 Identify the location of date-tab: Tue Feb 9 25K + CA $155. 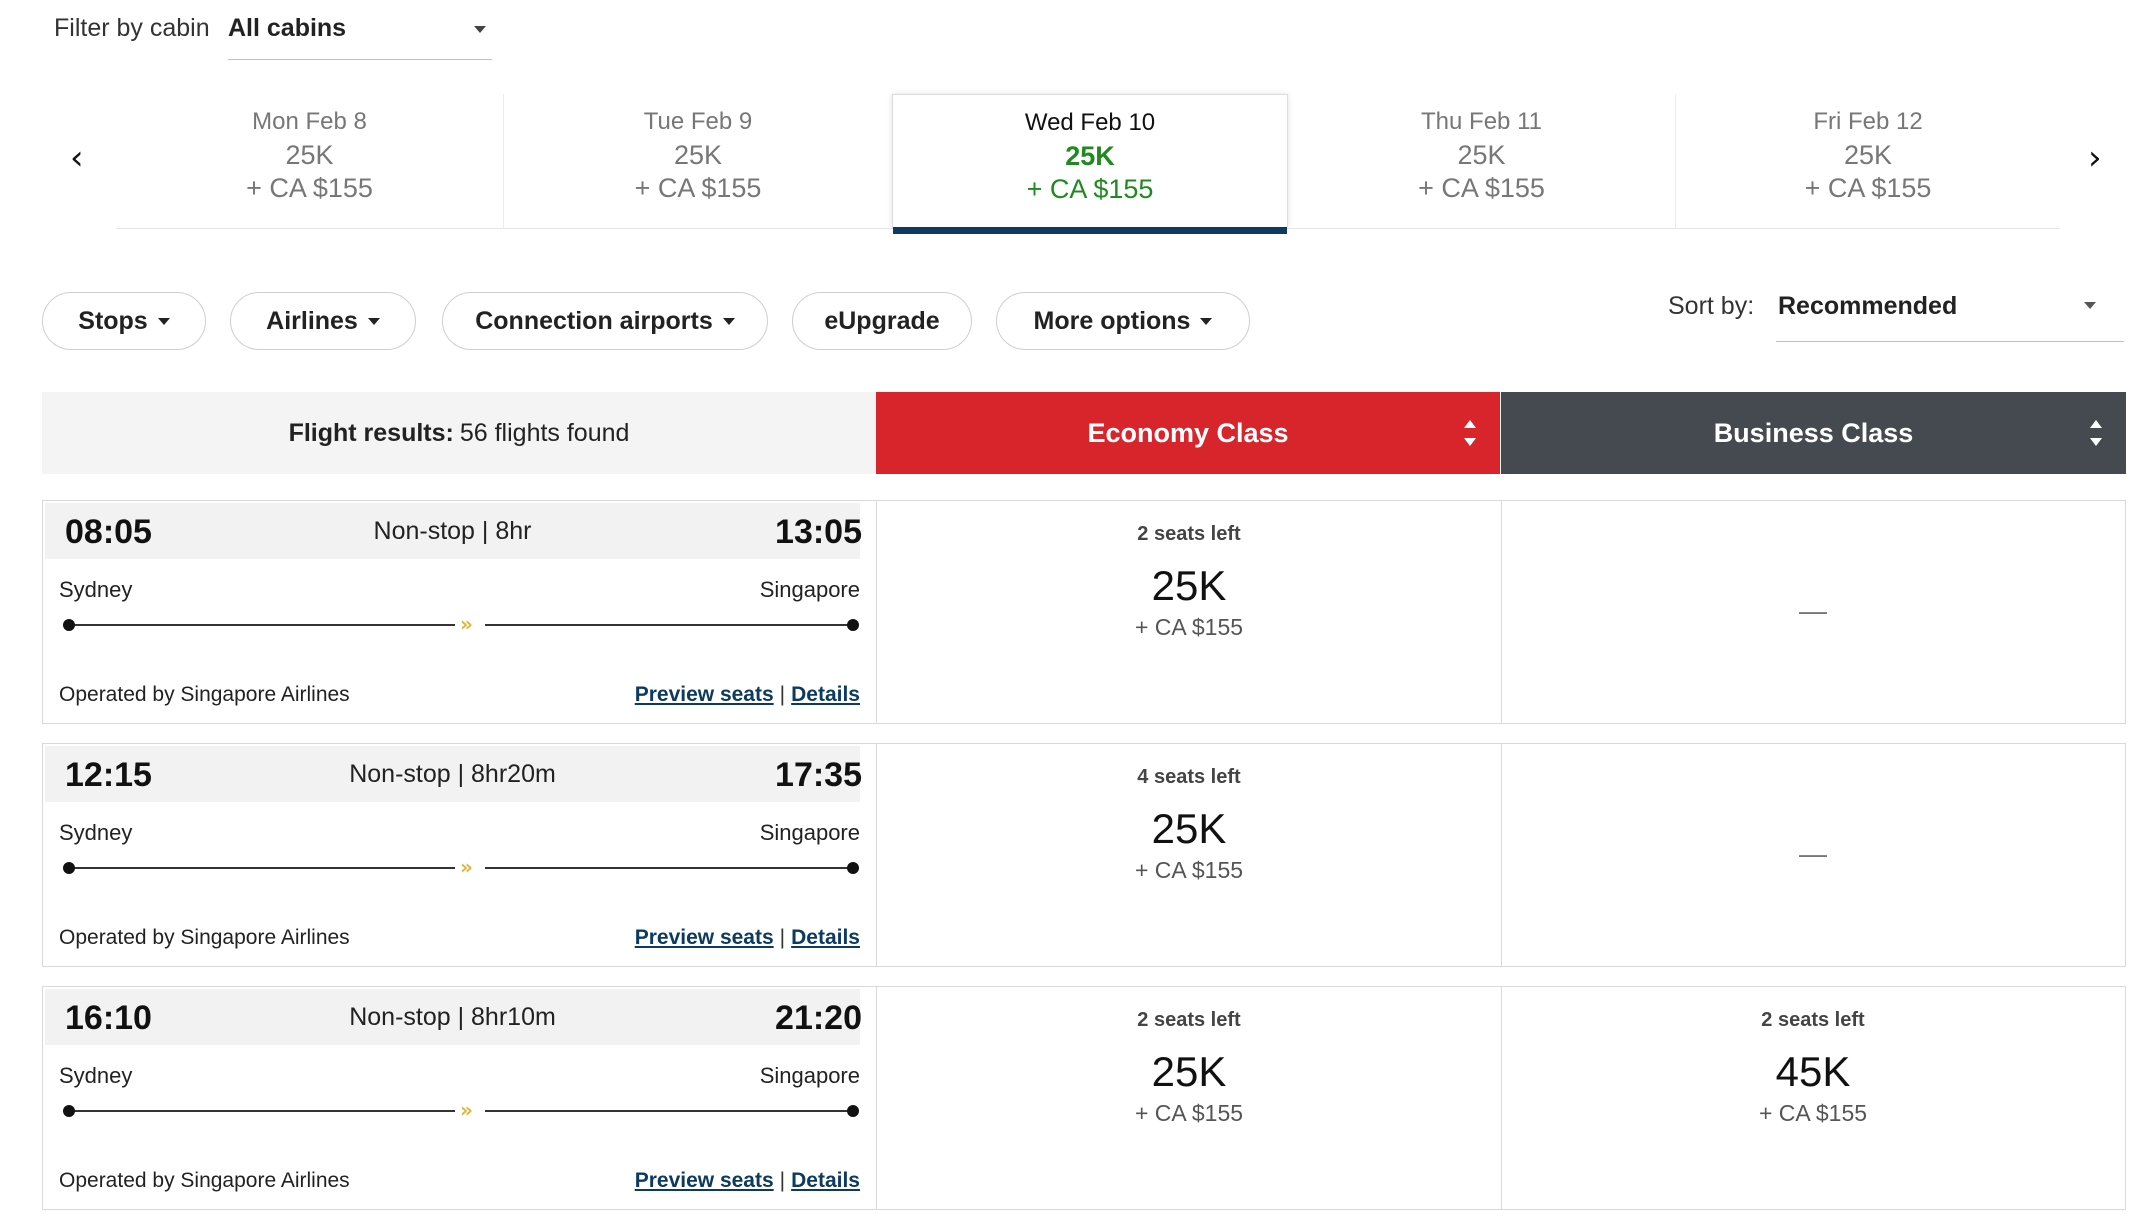
(698, 161).